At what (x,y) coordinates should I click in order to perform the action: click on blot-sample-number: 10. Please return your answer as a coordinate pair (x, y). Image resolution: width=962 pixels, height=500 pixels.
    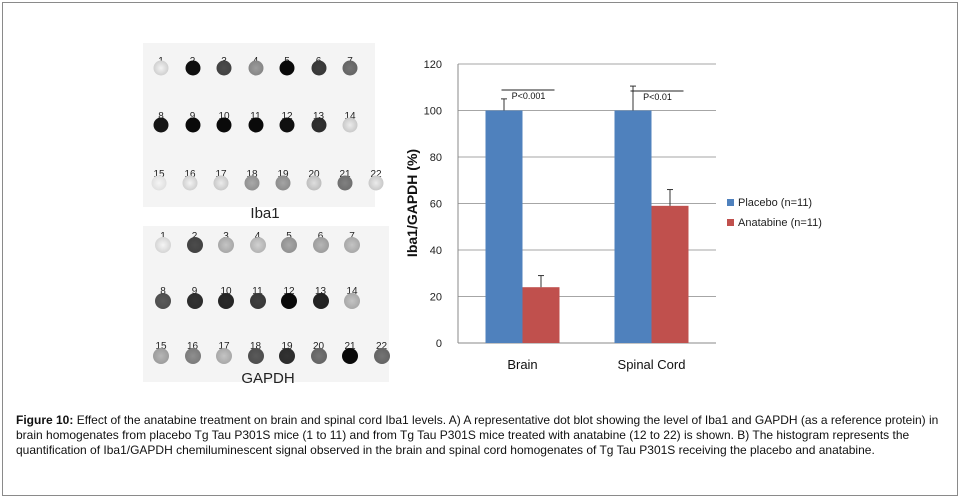
    Looking at the image, I should click on (226, 291).